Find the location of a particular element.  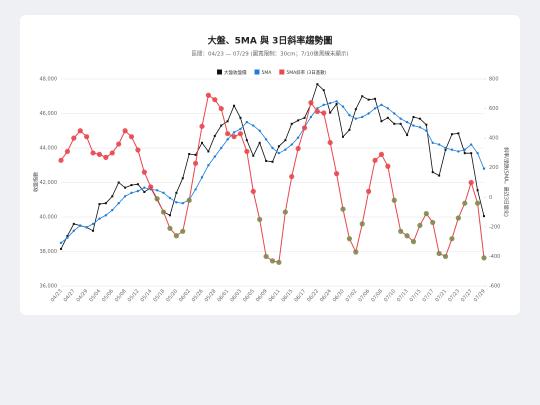

y2-tick-label: -600 is located at coordinates (494, 287).